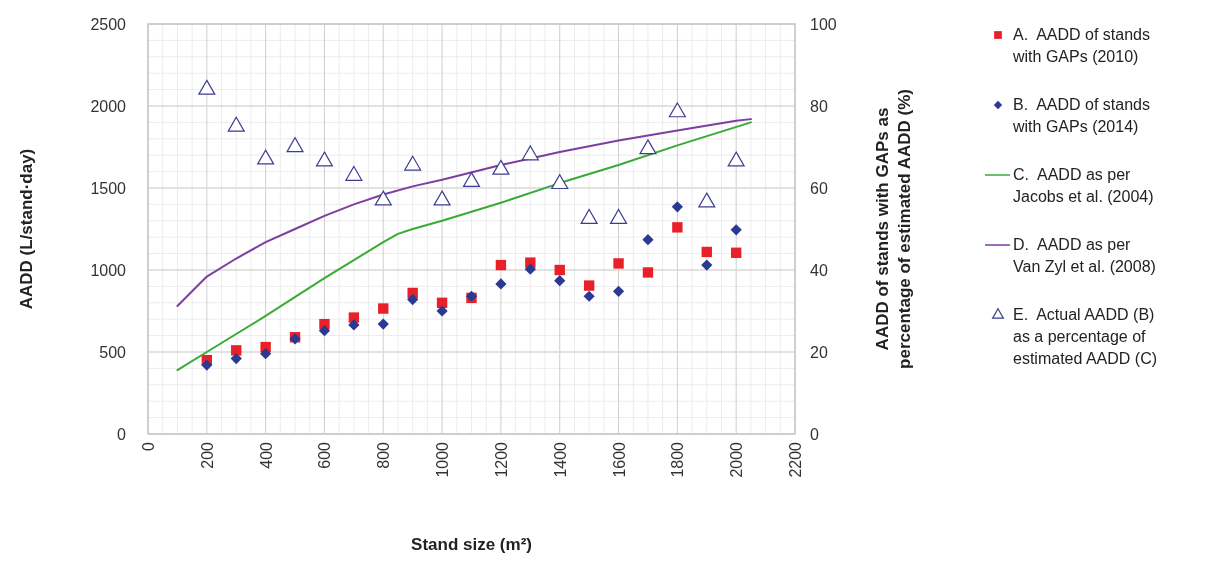  Describe the element at coordinates (795, 459) in the screenshot. I see `x-tick-label: 2200` at that location.